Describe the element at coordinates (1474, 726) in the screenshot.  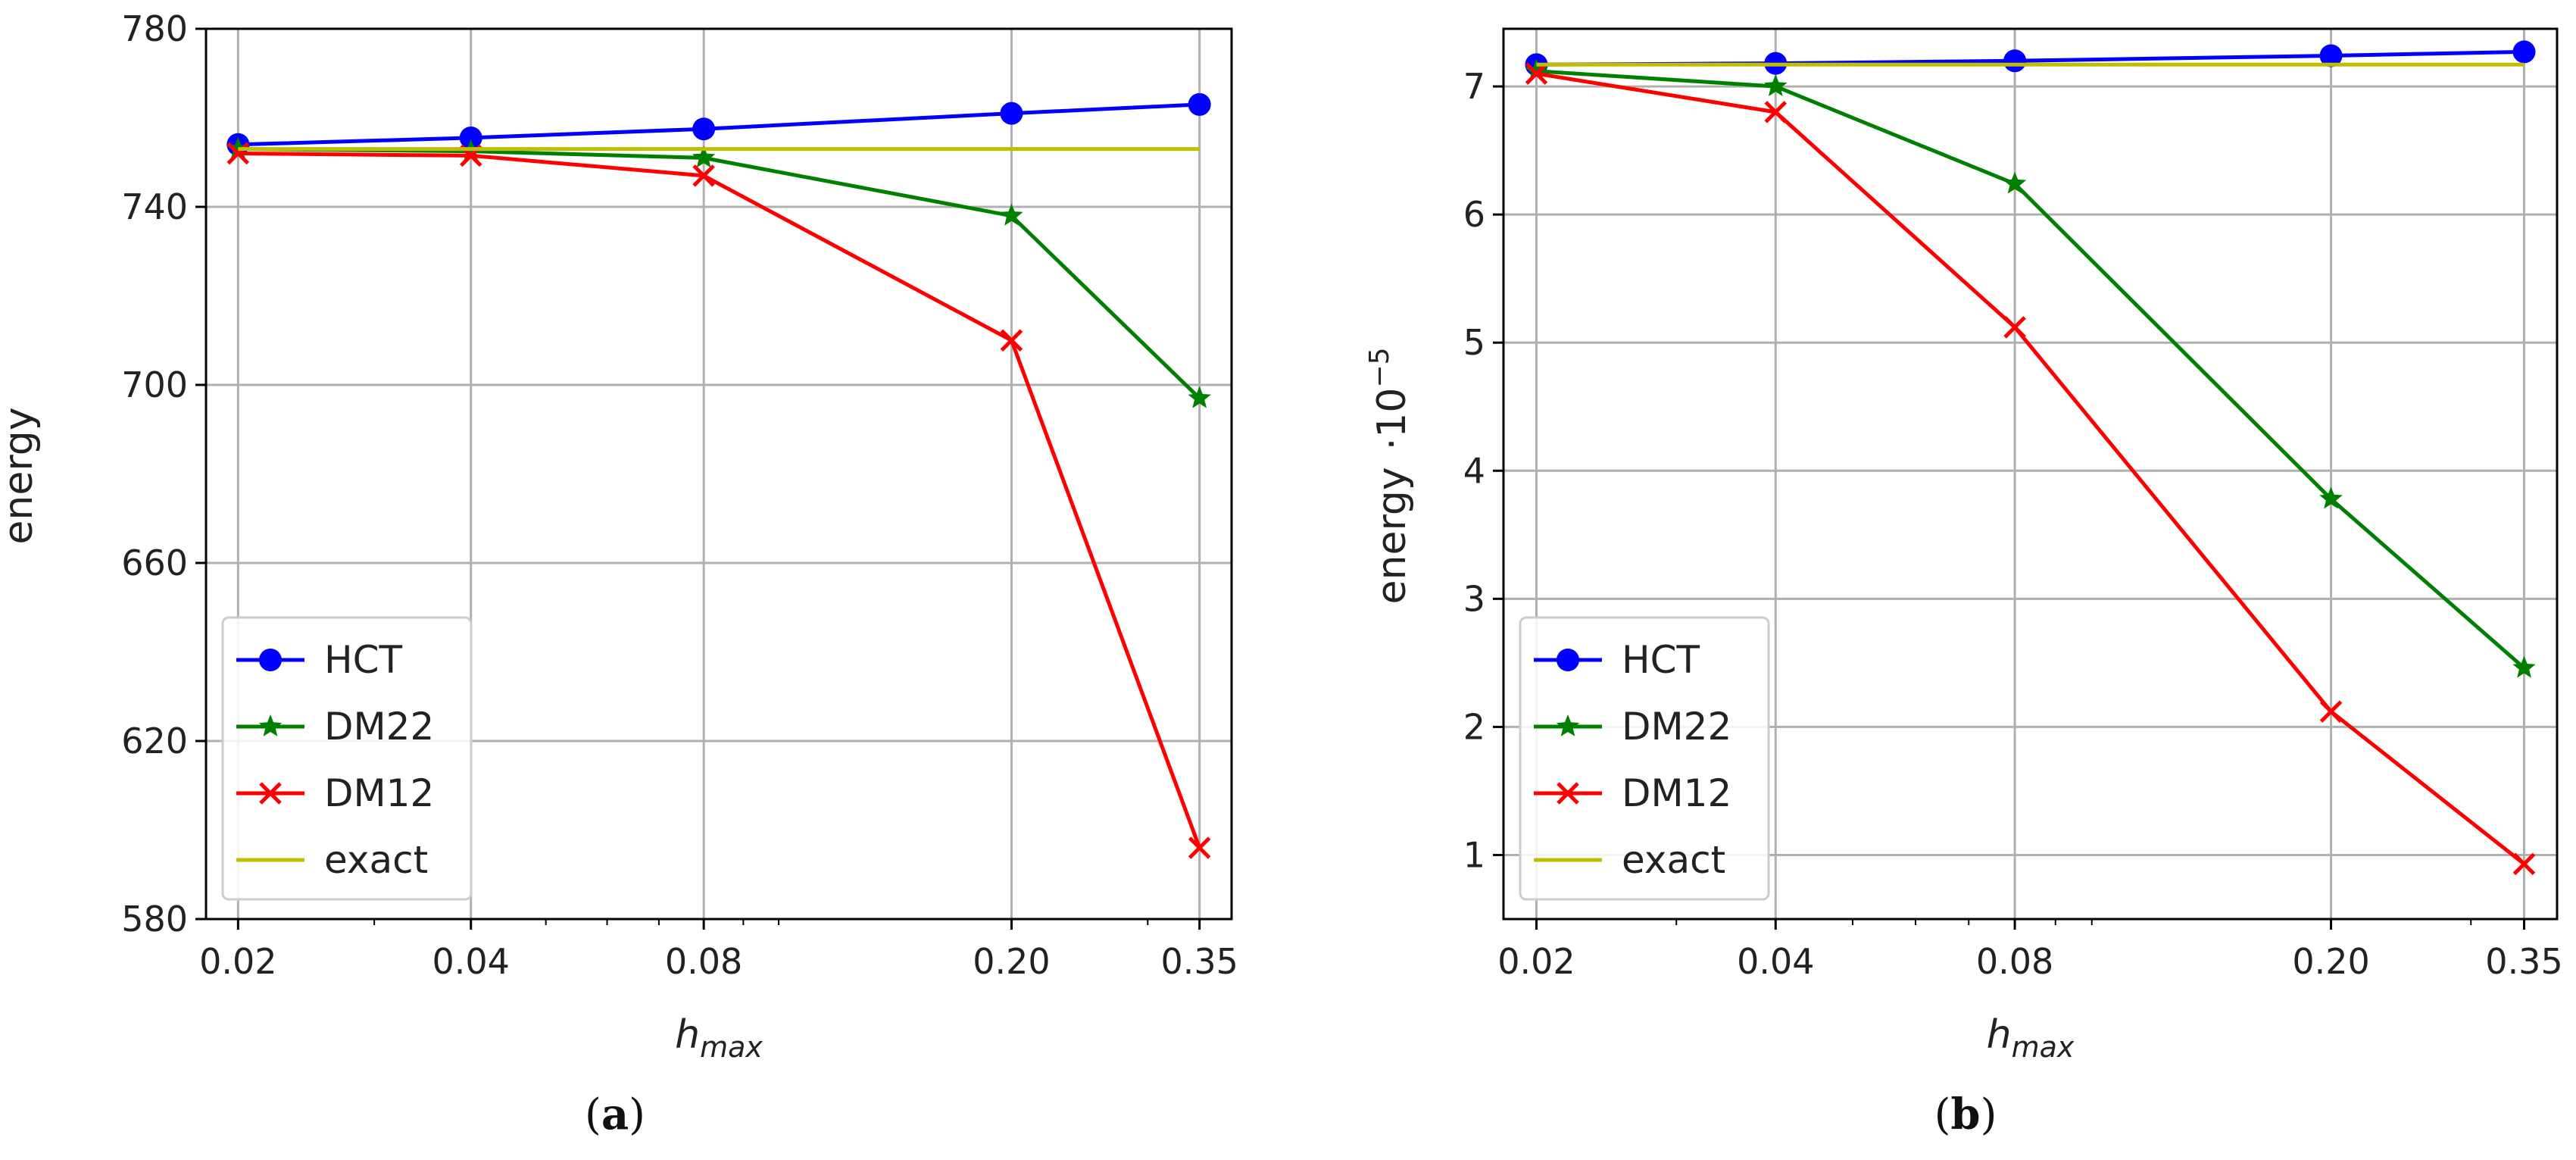
I see `y-tick-label: 2` at that location.